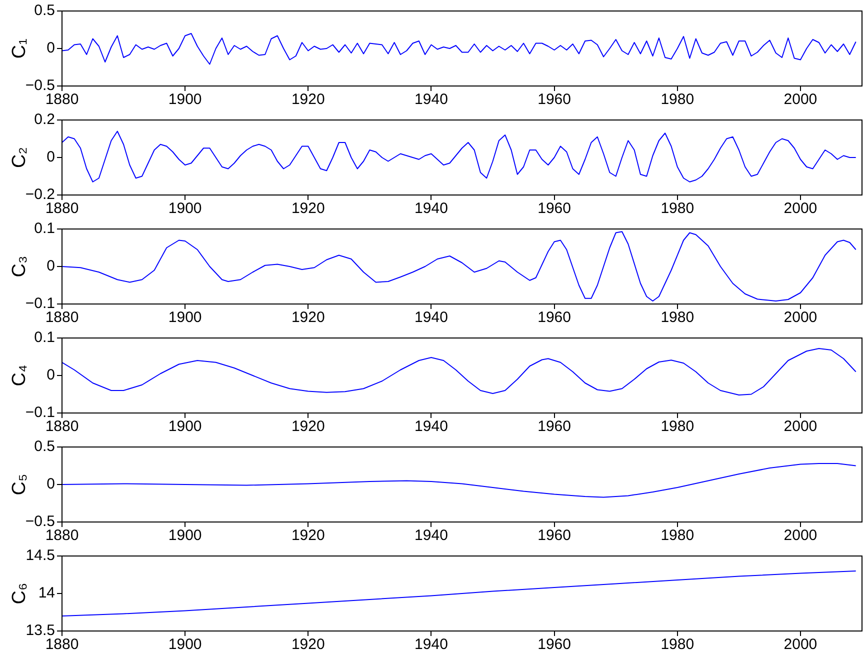 This screenshot has height=659, width=867. Describe the element at coordinates (19, 485) in the screenshot. I see `y-axis-title: C₅` at that location.